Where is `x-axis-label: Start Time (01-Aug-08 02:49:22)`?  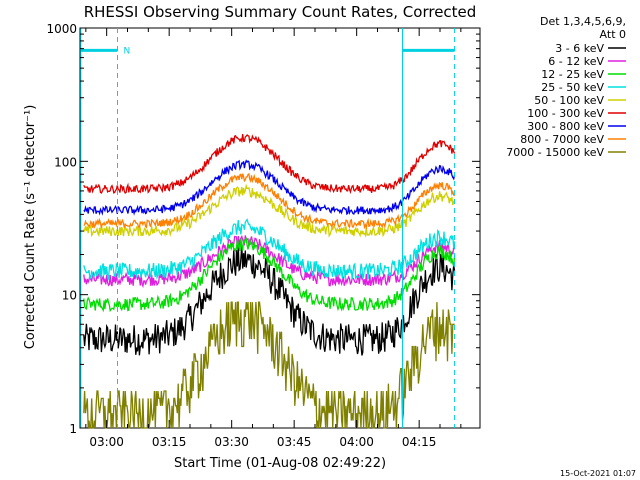
x-axis-label: Start Time (01-Aug-08 02:49:22) is located at coordinates (280, 463).